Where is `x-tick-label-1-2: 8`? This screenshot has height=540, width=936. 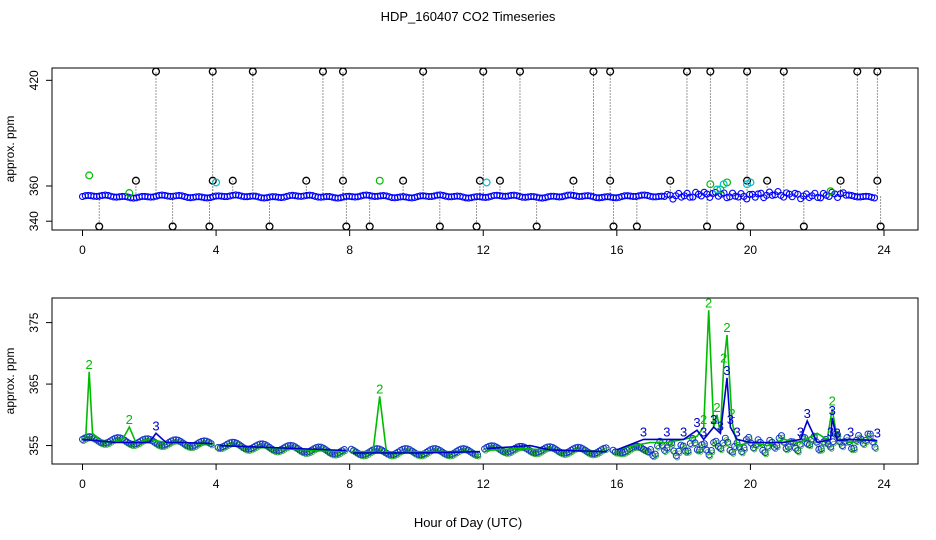 x-tick-label-1-2: 8 is located at coordinates (349, 250).